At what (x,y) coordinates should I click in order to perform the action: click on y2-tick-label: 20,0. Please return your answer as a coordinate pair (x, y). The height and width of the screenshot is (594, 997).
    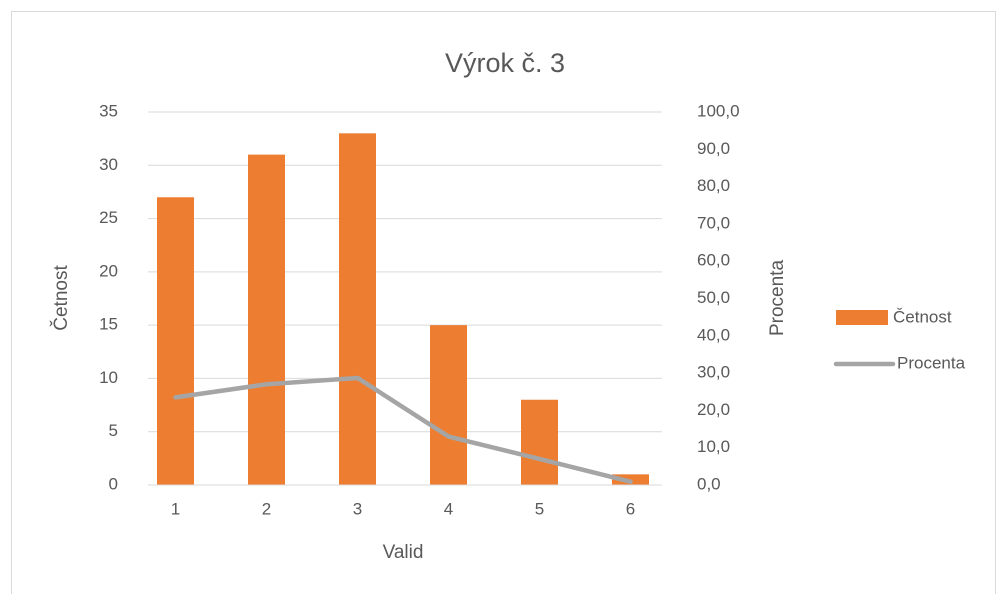
    Looking at the image, I should click on (713, 409).